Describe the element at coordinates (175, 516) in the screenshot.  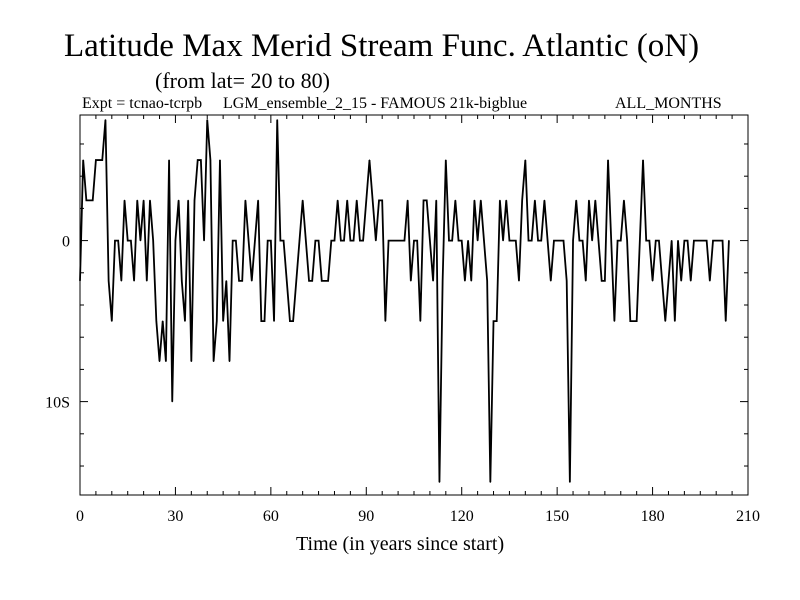
I see `x-tick-label: 30` at that location.